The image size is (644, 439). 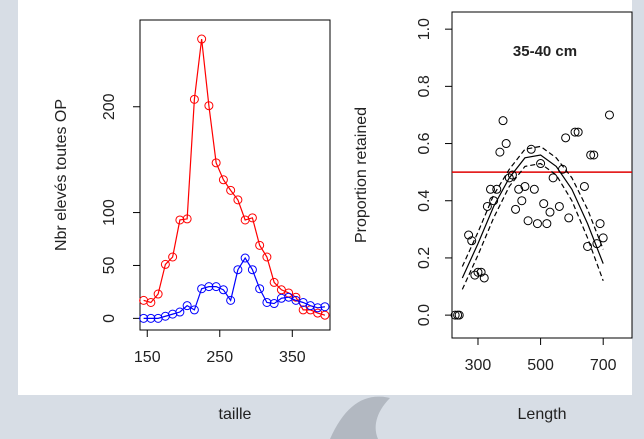 What do you see at coordinates (292, 357) in the screenshot?
I see `x-tick-label: 350` at bounding box center [292, 357].